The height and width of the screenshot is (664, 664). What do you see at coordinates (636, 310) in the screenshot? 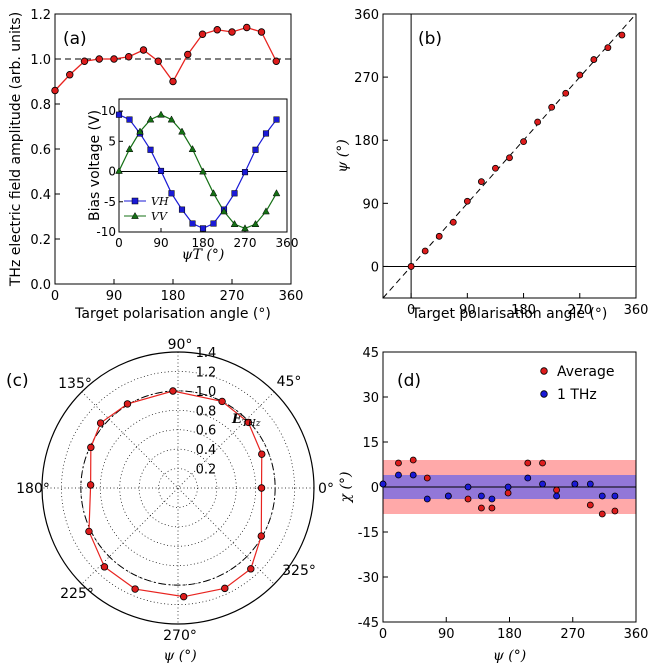
I see `panel-b-xtick-label: 360` at bounding box center [636, 310].